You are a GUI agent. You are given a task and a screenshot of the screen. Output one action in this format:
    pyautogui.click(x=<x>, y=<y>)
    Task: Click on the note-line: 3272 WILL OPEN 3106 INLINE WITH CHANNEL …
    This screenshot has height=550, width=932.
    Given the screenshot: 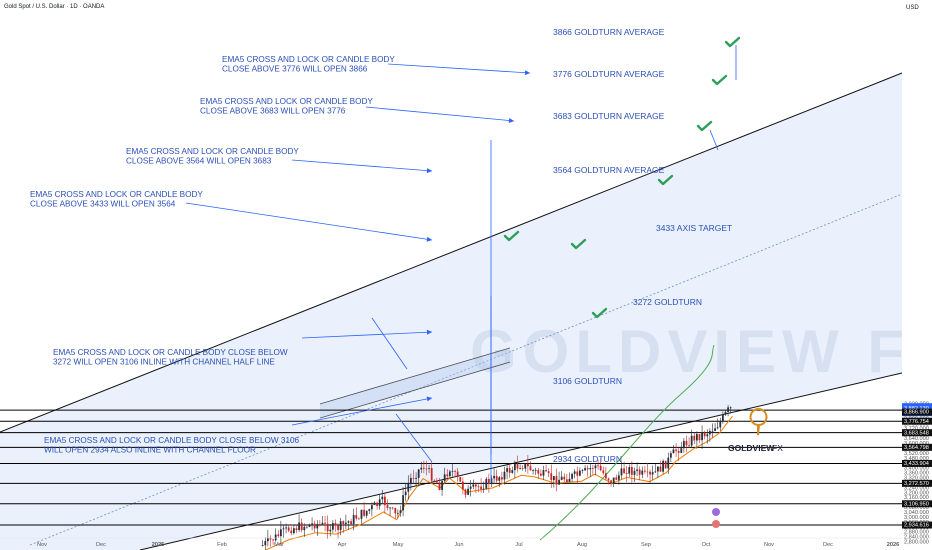 What is the action you would take?
    pyautogui.click(x=164, y=362)
    